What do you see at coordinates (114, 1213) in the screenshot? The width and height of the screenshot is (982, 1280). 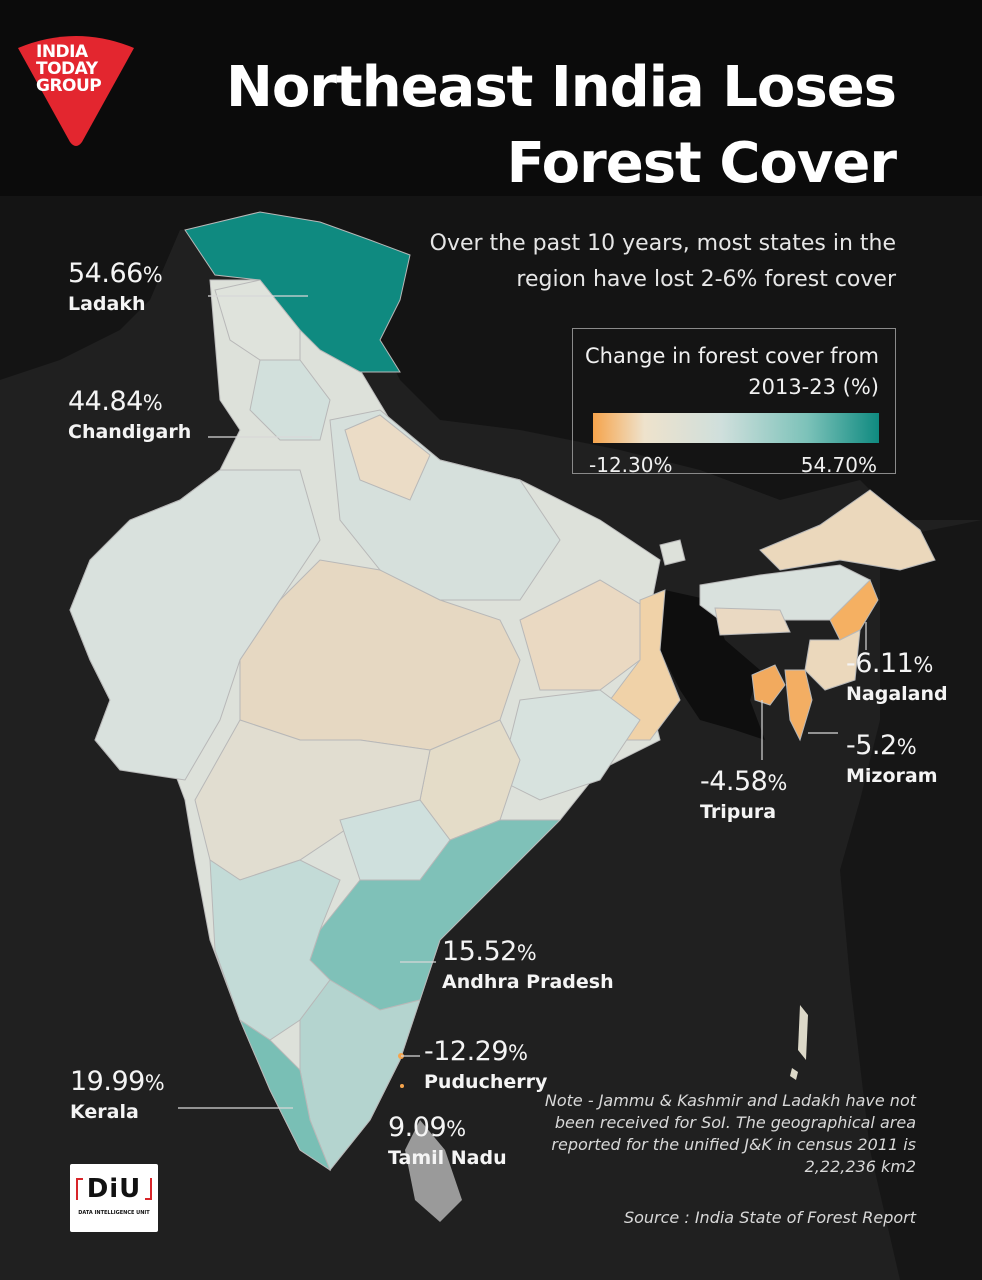 I see `diu-logo-subtext: DATA INTELLIGENCE UNIT` at bounding box center [114, 1213].